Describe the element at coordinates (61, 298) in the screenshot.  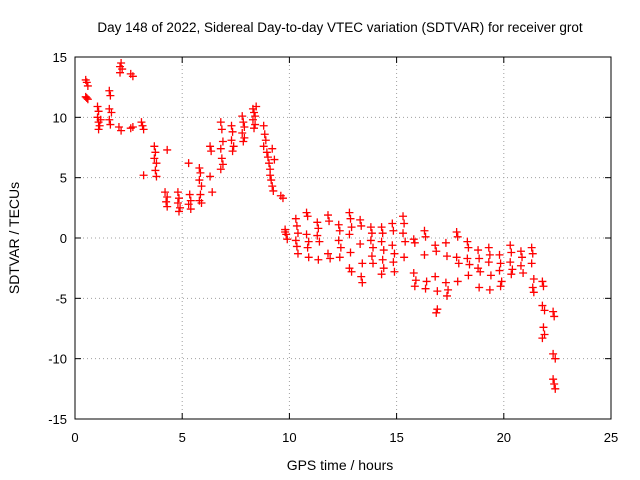
I see `y-tick-label: -5` at that location.